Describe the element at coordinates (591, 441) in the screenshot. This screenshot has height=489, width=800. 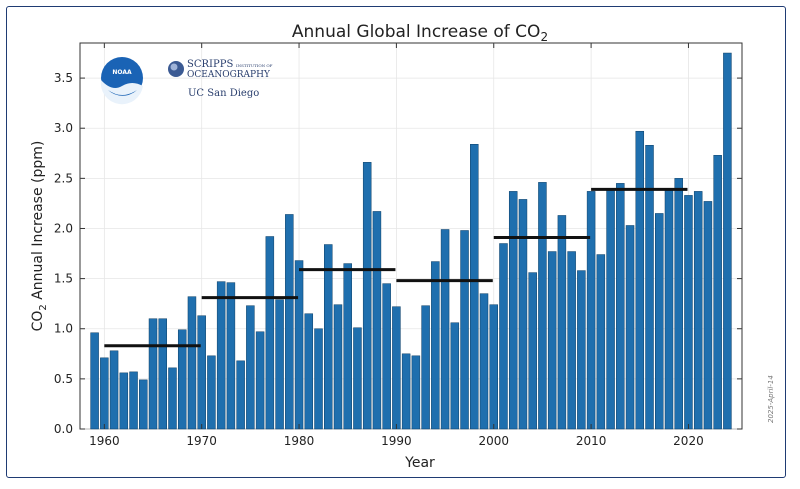
I see `x-tick-label: 2010` at that location.